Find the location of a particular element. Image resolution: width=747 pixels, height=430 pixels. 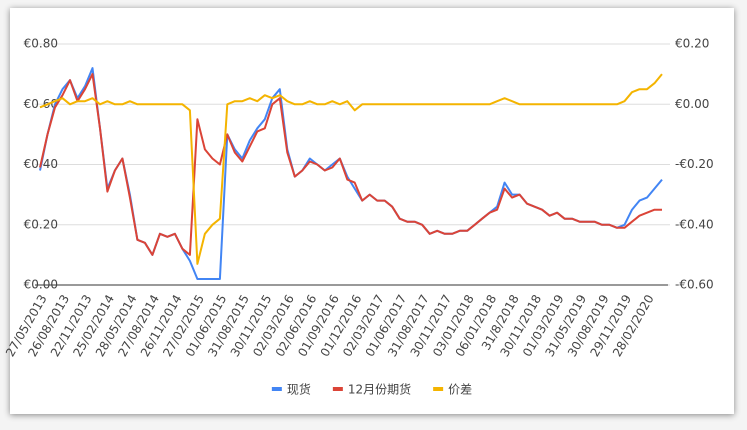

y-tick-label: €0.80 is located at coordinates (41, 44).